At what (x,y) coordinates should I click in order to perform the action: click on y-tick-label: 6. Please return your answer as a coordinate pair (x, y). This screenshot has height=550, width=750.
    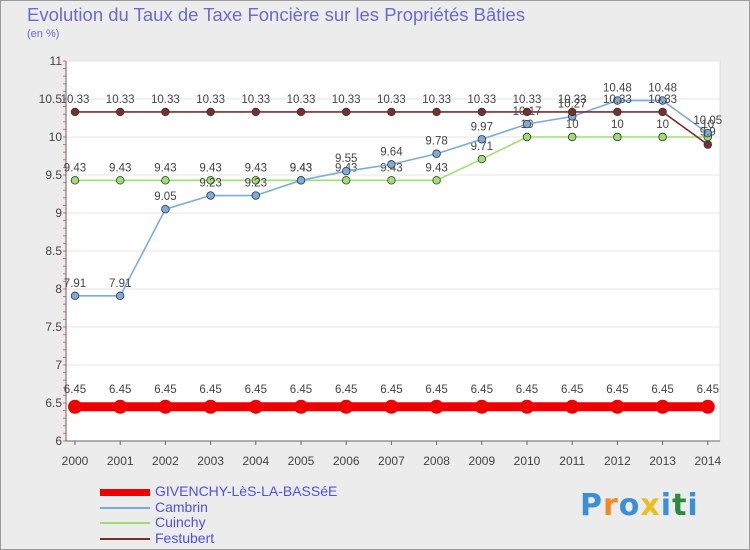
    Looking at the image, I should click on (58, 441).